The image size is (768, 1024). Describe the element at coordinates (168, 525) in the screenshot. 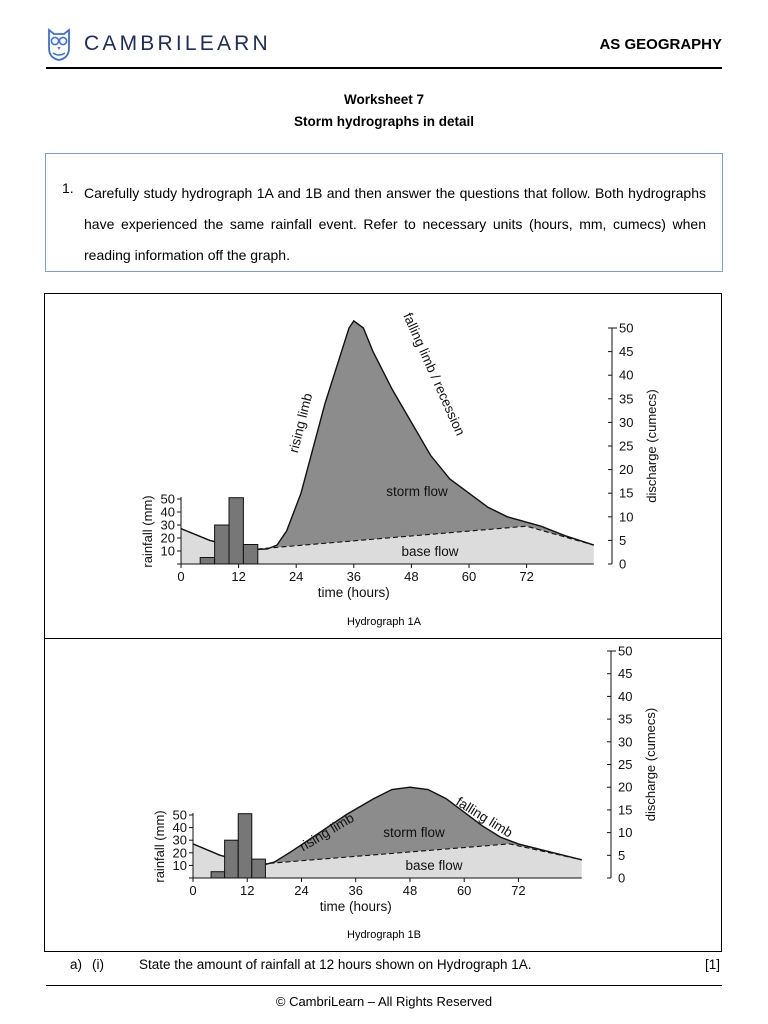

I see `hydrograph-1a-rainfall-tick-label: 30` at that location.